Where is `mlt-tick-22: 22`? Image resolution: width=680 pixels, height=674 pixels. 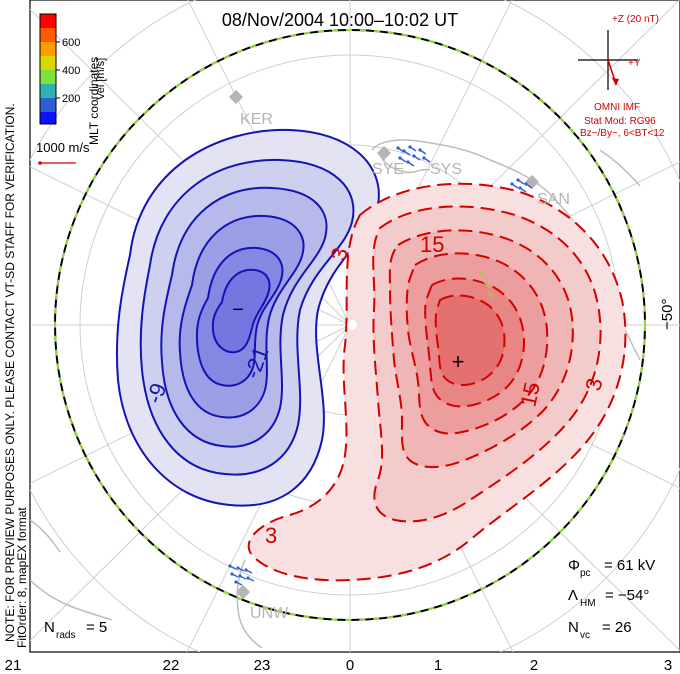 mlt-tick-22: 22 is located at coordinates (171, 665).